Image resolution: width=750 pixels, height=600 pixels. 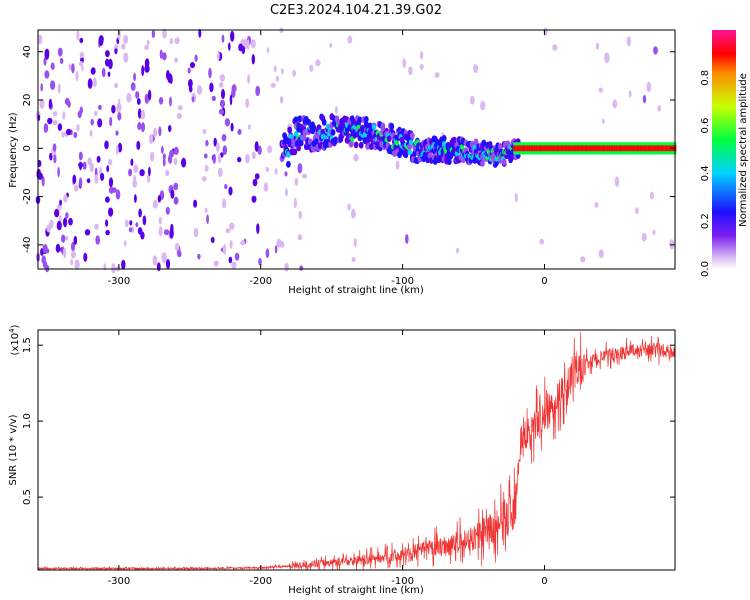 I want to click on y-tick-label: 0.5, so click(x=27, y=497).